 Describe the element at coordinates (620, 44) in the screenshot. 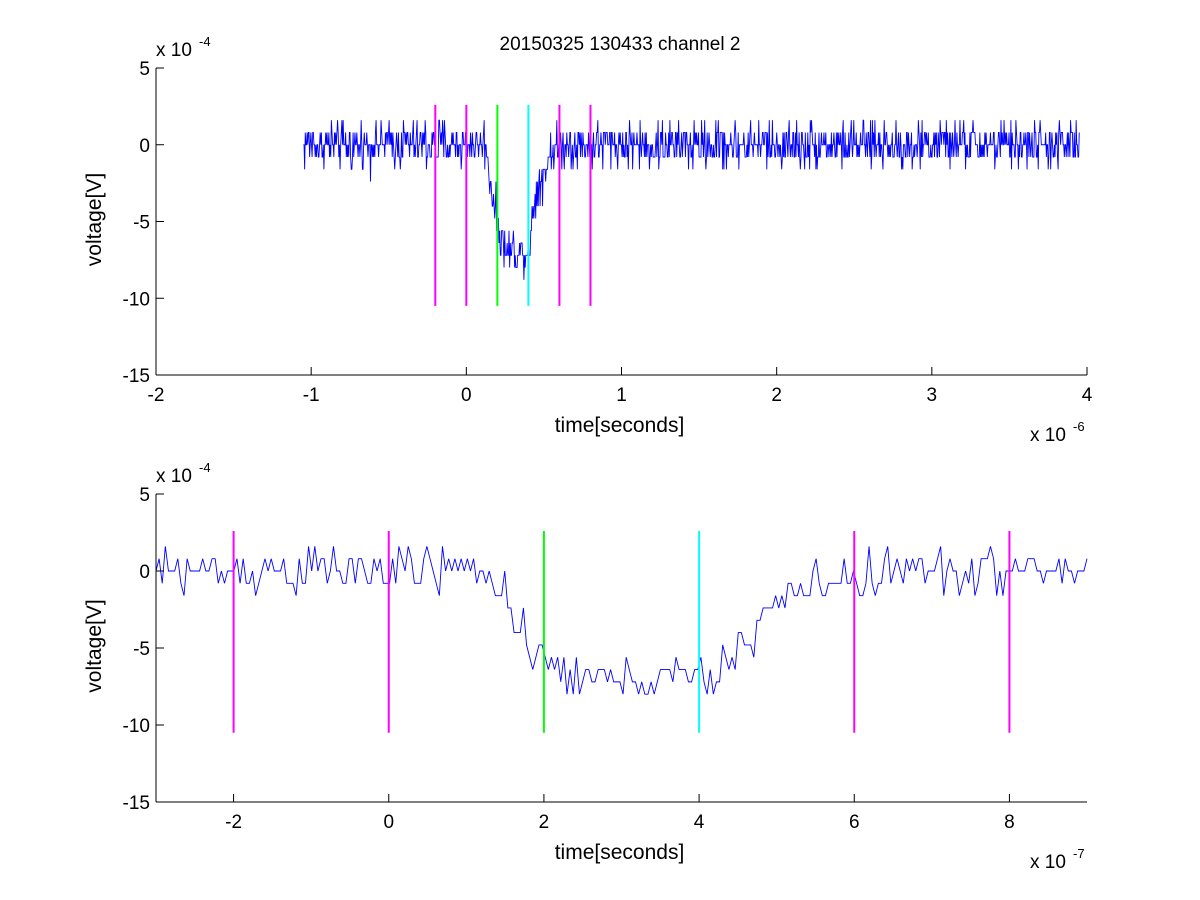

I see `figure-title: 20150325 130433 channel 2` at that location.